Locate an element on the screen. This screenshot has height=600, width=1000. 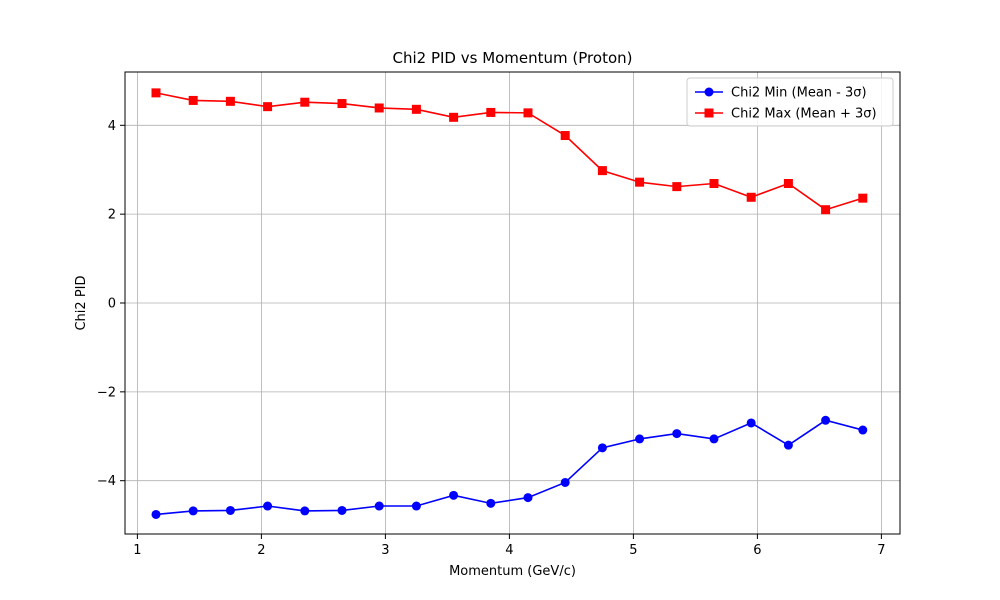
x-tick-label: 3 is located at coordinates (385, 550).